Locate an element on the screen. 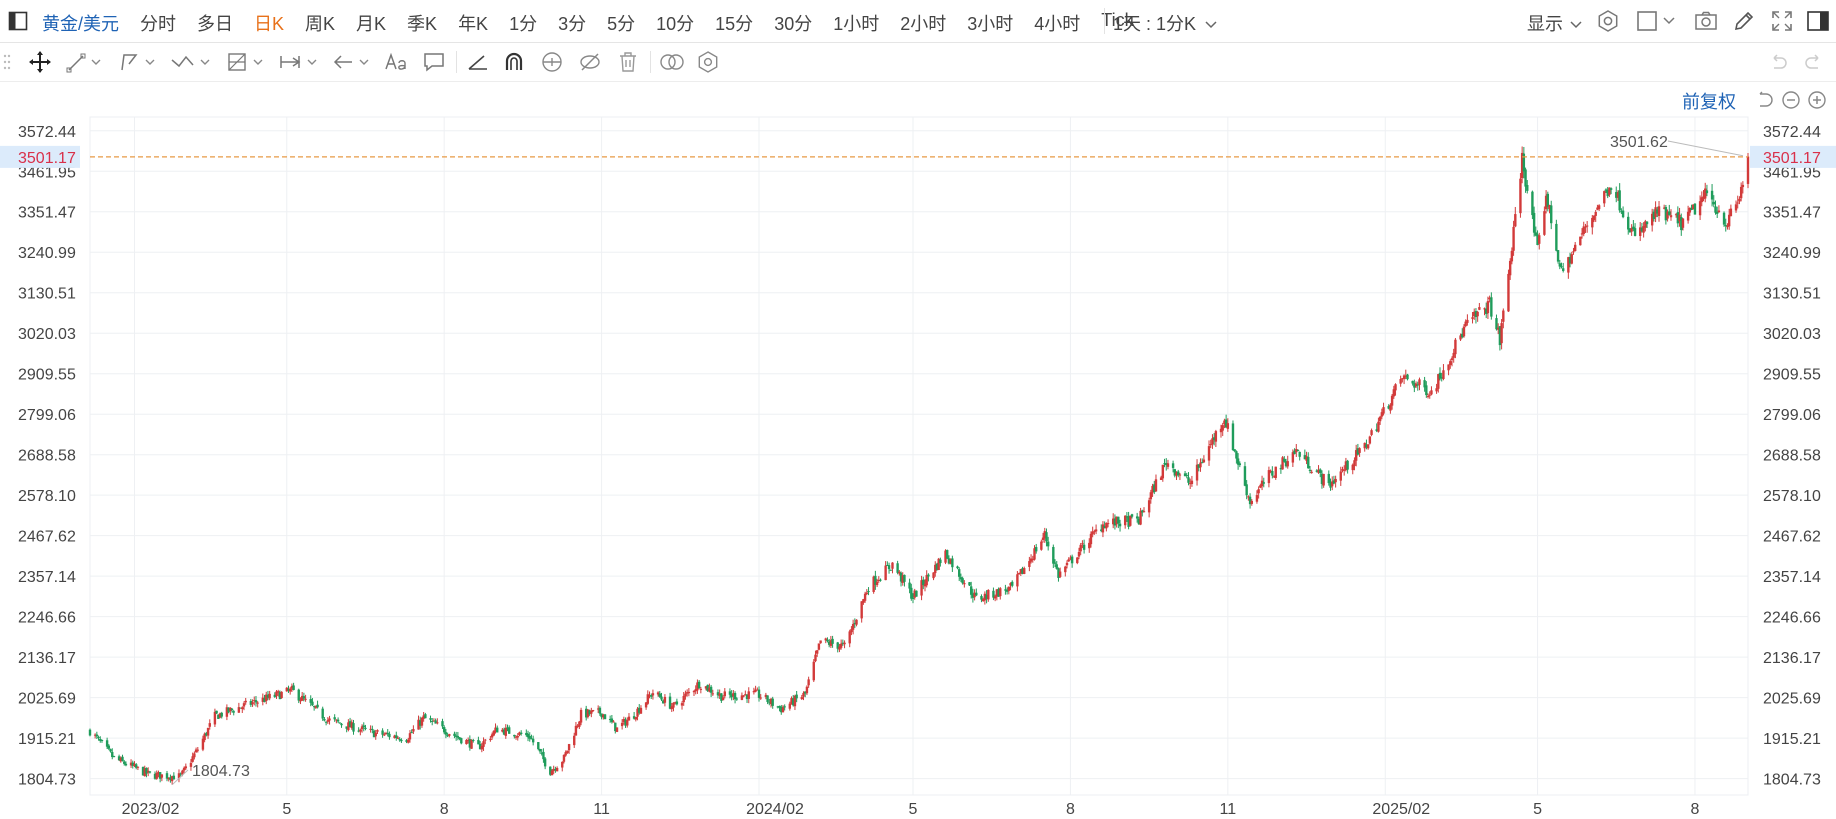  display-menu: 显示 is located at coordinates (1554, 23).